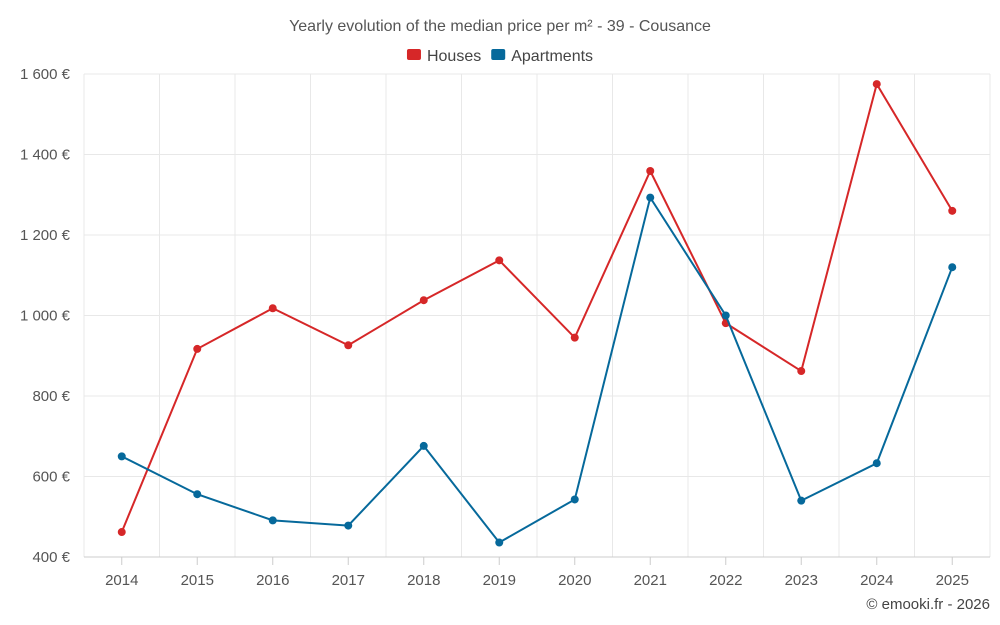  What do you see at coordinates (197, 580) in the screenshot?
I see `x-tick-label: 2015` at bounding box center [197, 580].